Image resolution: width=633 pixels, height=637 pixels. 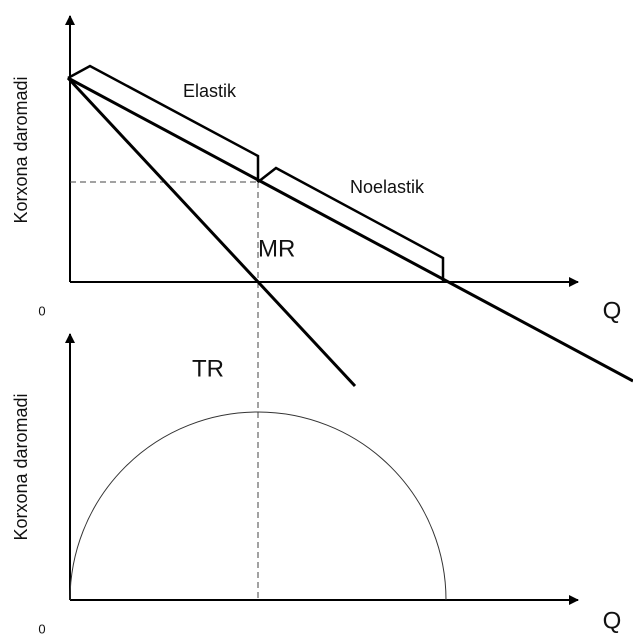 I want to click on elastic-bracket, so click(x=163, y=123).